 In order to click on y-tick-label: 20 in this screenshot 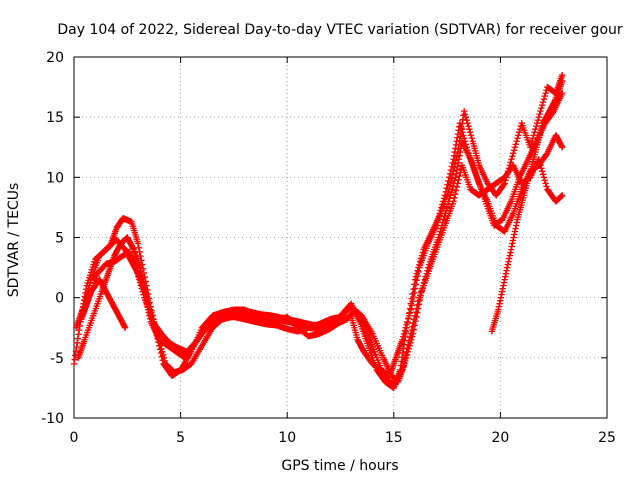, I will do `click(55, 58)`.